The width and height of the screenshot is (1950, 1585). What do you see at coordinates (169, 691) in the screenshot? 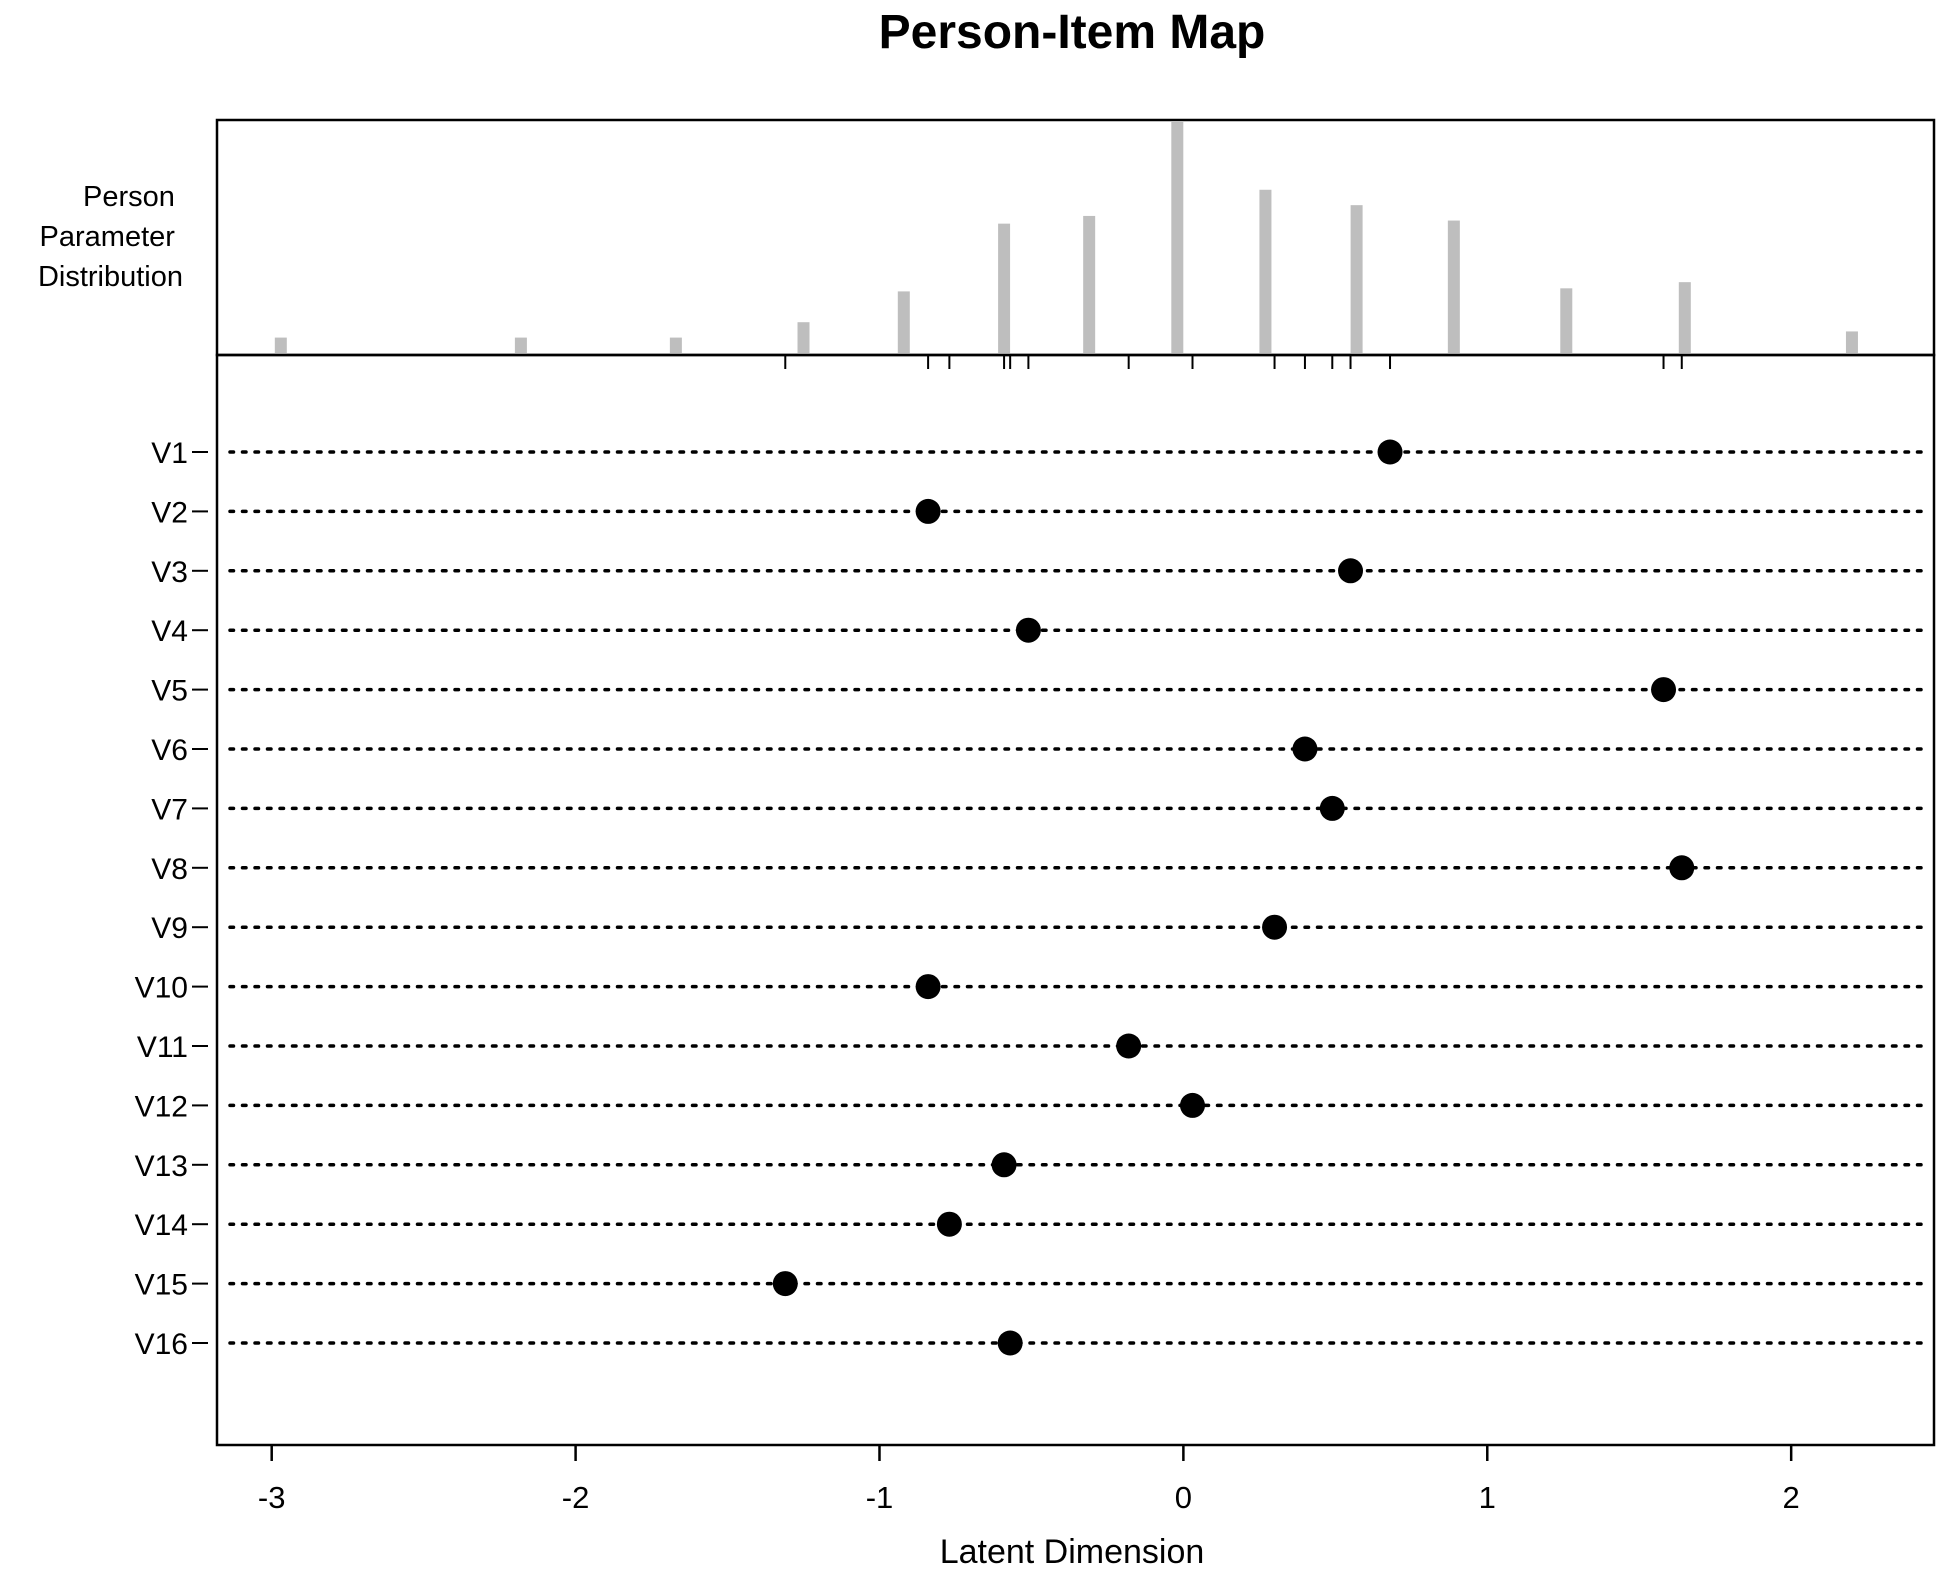
I see `item-label-v5: V5` at bounding box center [169, 691].